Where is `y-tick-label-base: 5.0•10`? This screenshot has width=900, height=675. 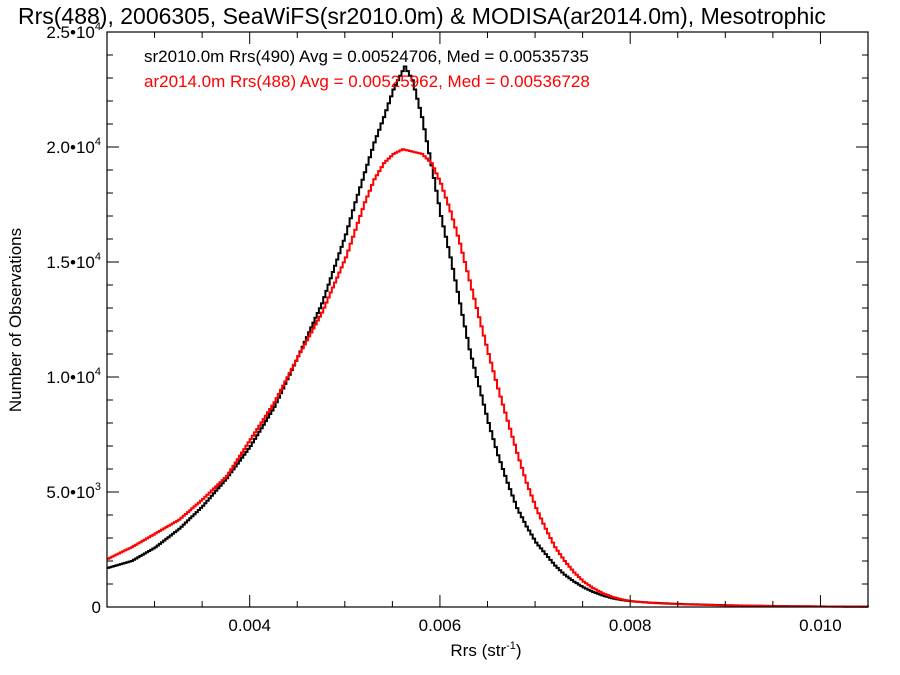 y-tick-label-base: 5.0•10 is located at coordinates (70, 492).